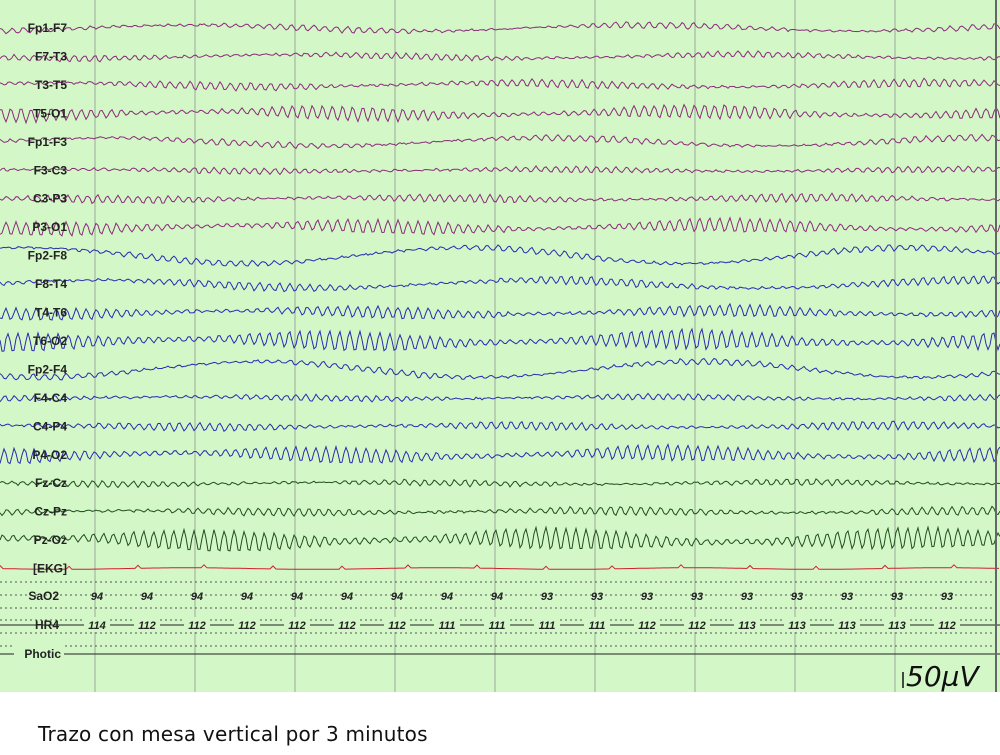  What do you see at coordinates (500, 483) in the screenshot?
I see `trace-fzcz` at bounding box center [500, 483].